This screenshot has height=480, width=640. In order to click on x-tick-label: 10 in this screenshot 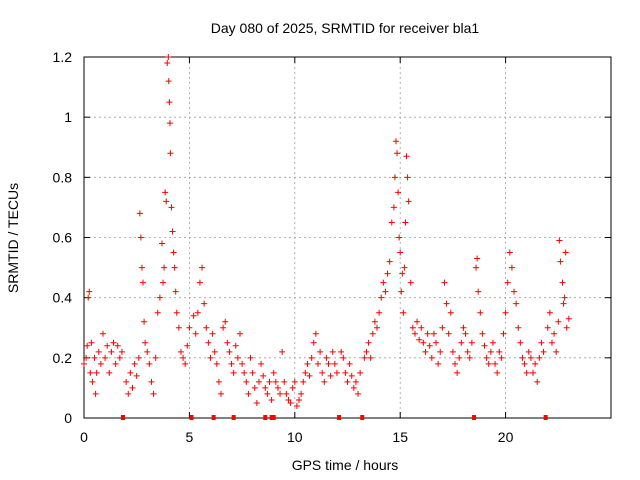, I will do `click(295, 437)`.